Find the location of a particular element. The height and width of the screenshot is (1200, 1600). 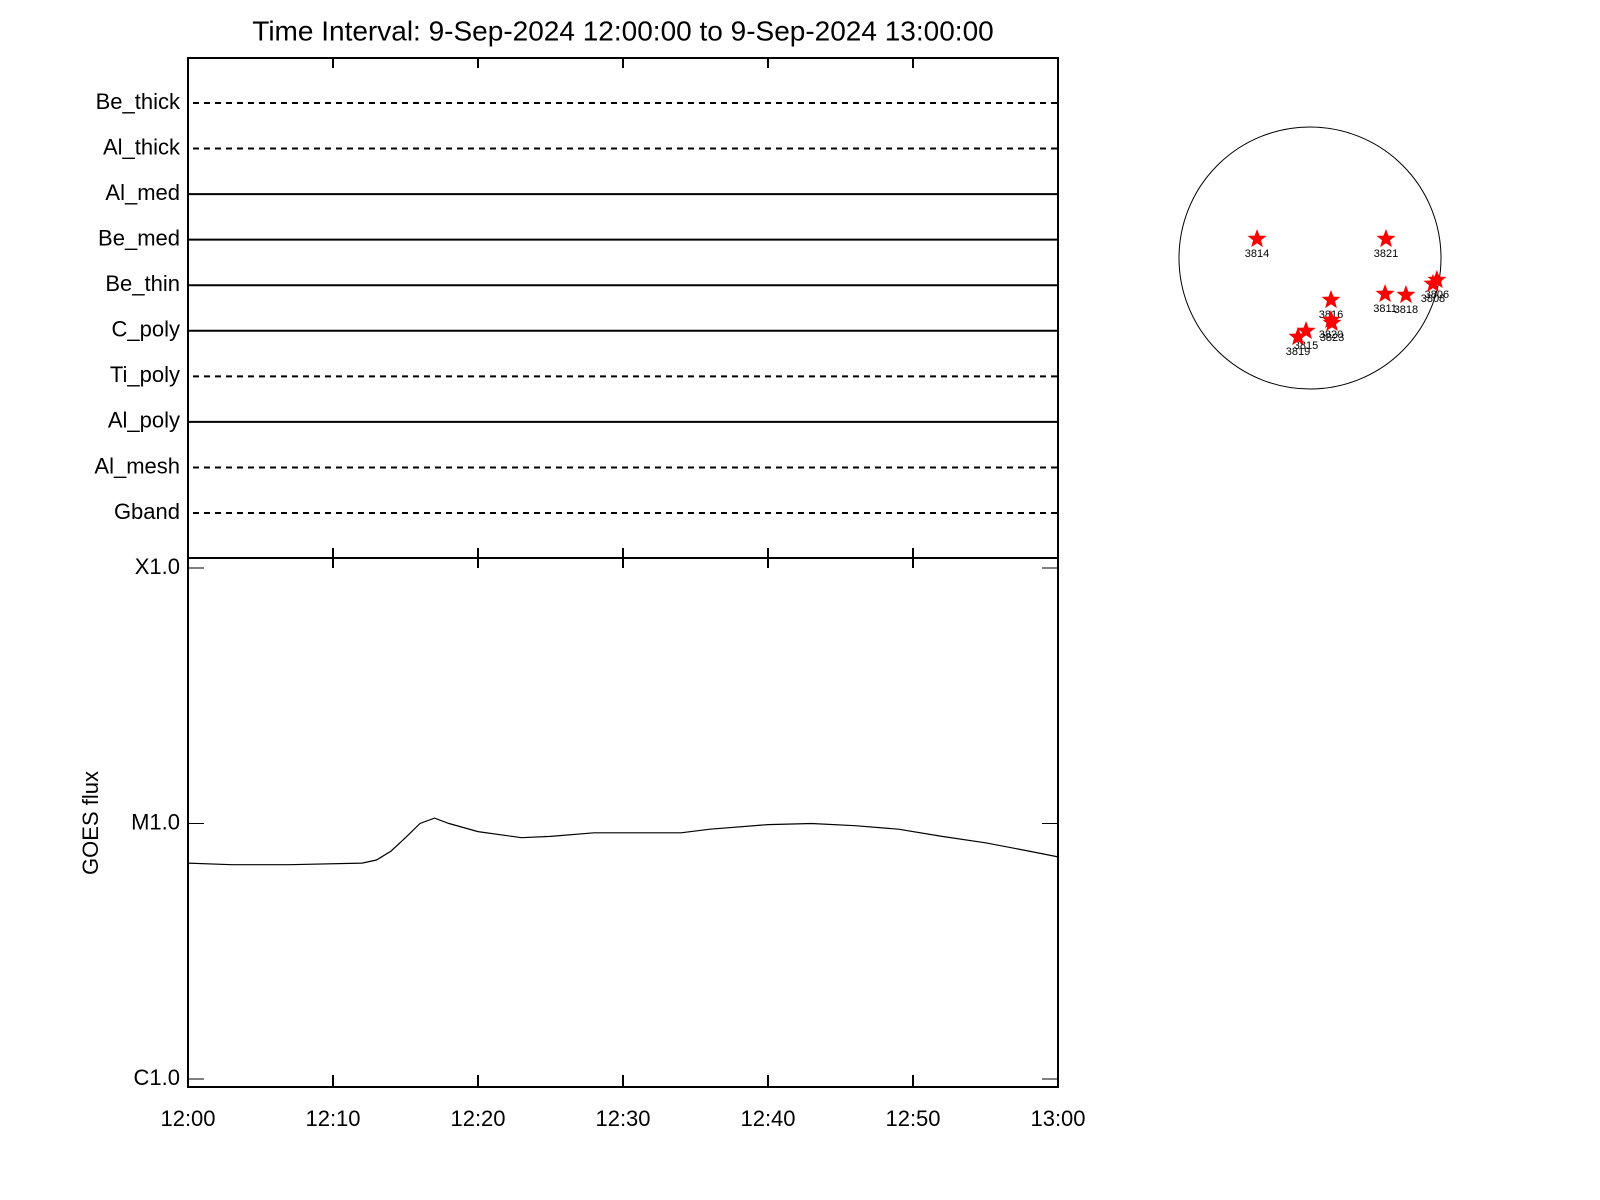

filter-label: C_poly is located at coordinates (146, 329).